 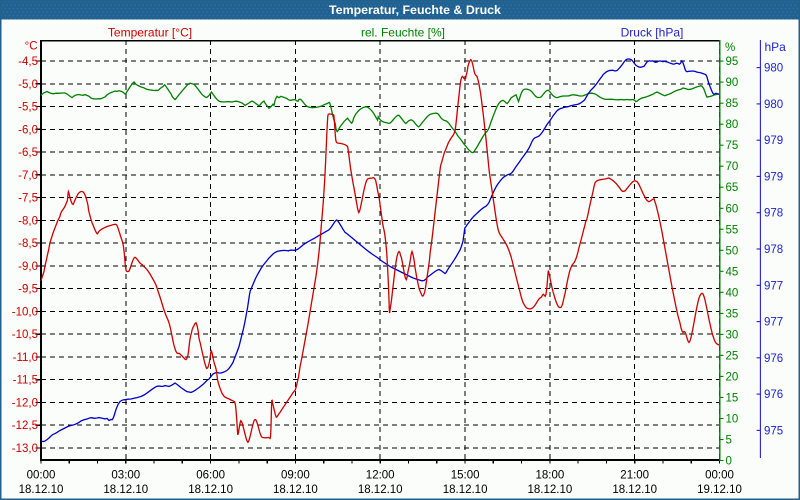 I want to click on svg-text: 03:00, so click(x=125, y=476).